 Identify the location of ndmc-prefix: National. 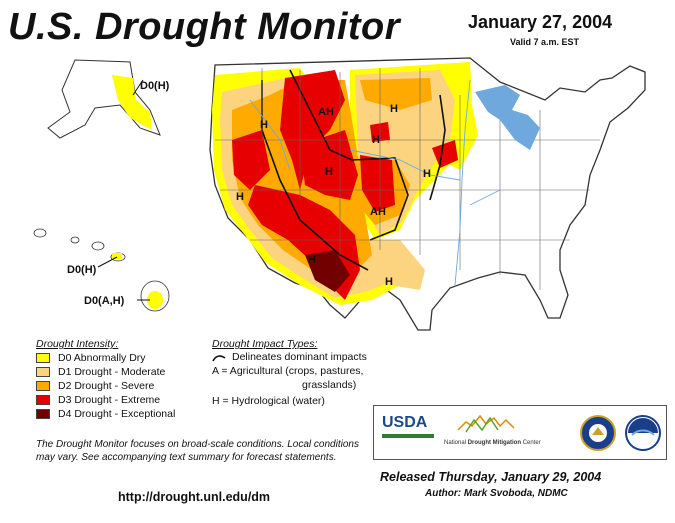
(455, 443).